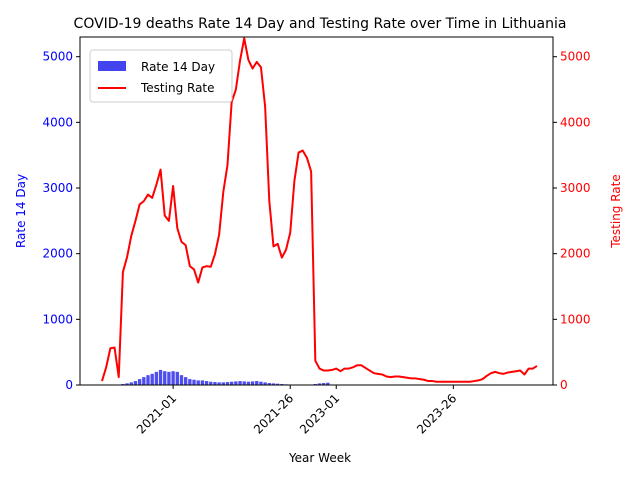  Describe the element at coordinates (564, 385) in the screenshot. I see `right-tick-label: 0` at that location.